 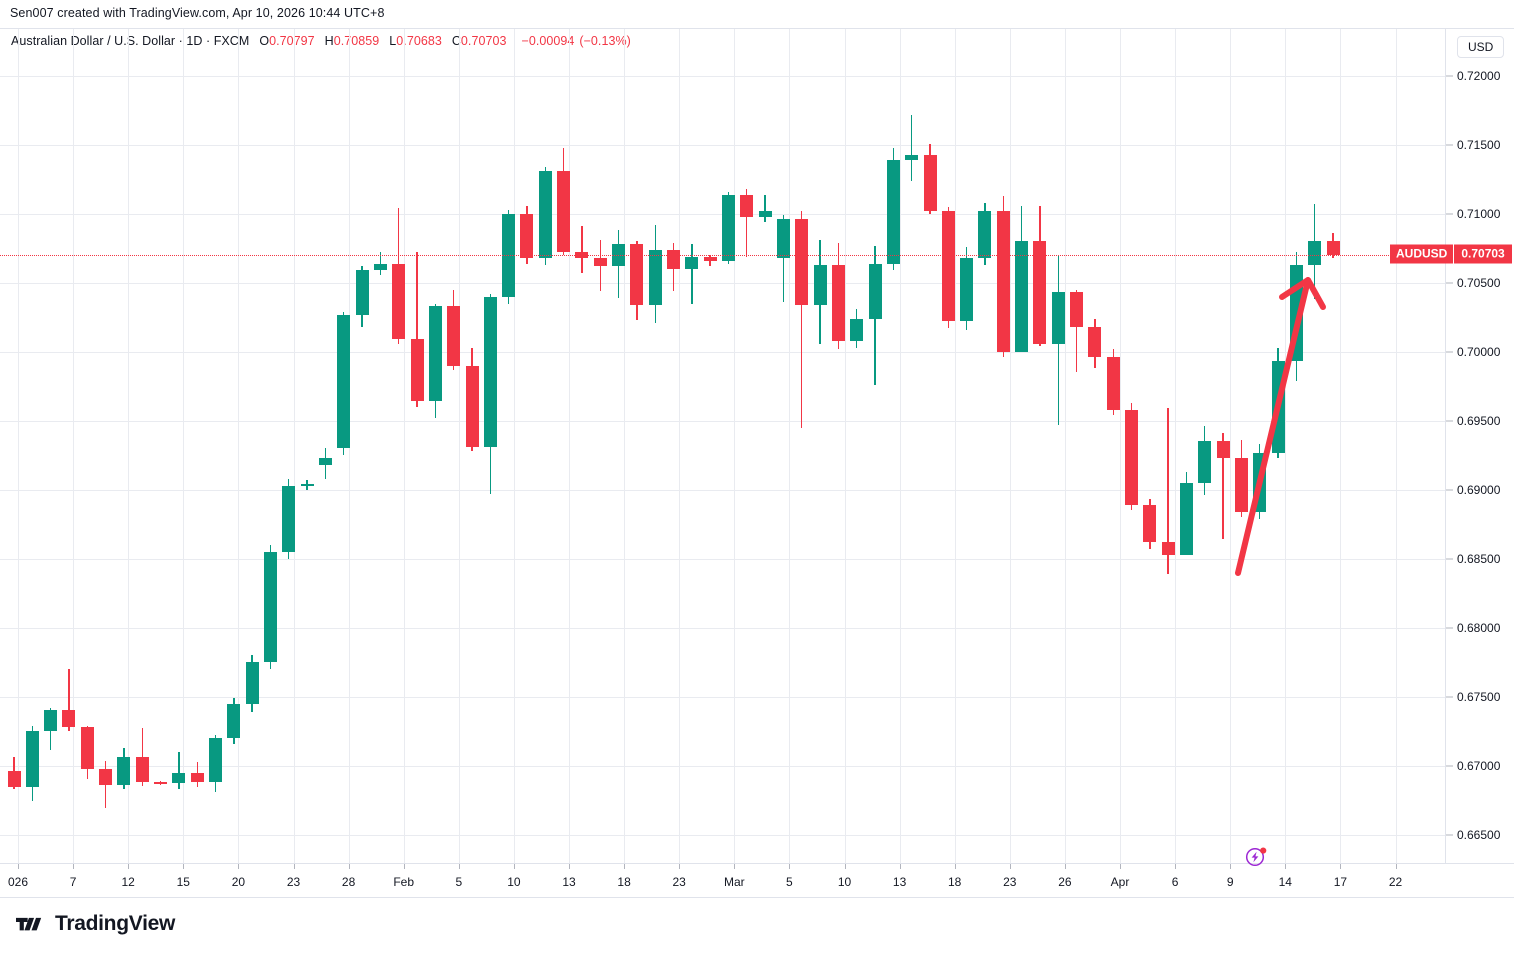 I want to click on time-axis-tick: 7, so click(x=73, y=882).